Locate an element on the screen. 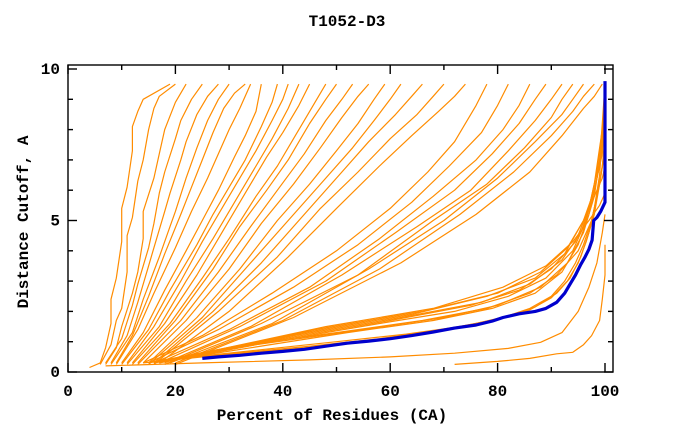  x-tick-label: 0 is located at coordinates (68, 392).